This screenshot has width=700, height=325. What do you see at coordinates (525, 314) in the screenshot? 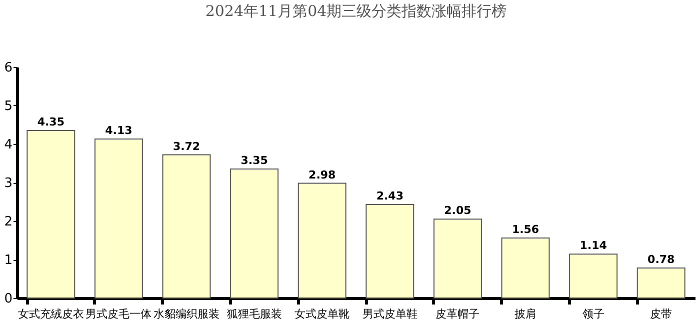
I see `x-tick-label: 披肩` at bounding box center [525, 314].